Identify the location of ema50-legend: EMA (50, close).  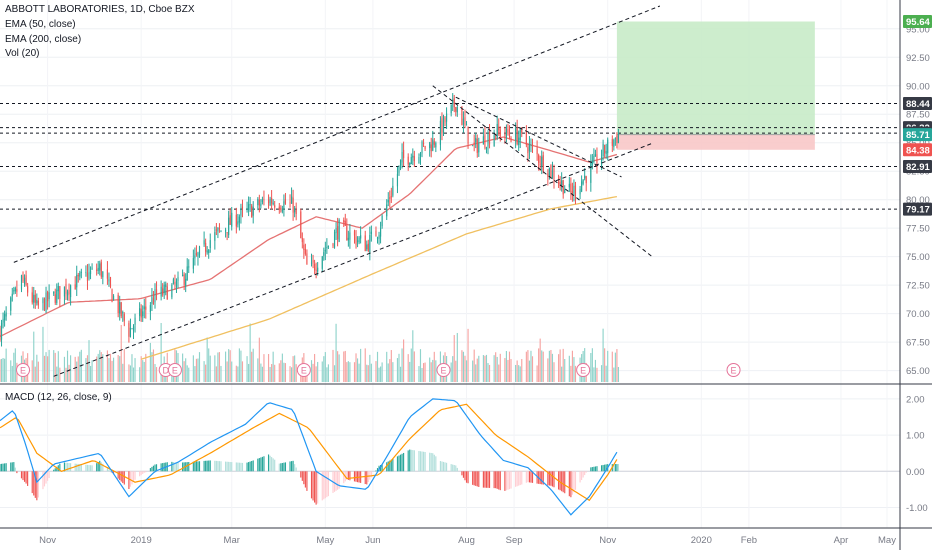
(40, 24).